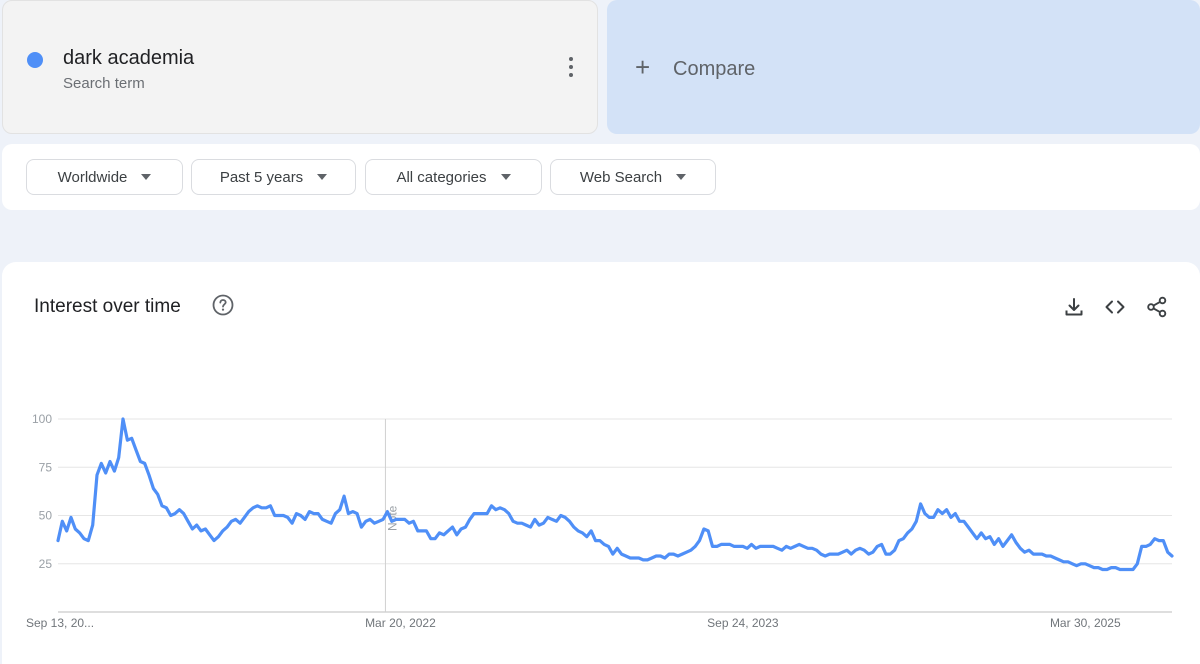  What do you see at coordinates (1115, 307) in the screenshot?
I see `embed-code-icon` at bounding box center [1115, 307].